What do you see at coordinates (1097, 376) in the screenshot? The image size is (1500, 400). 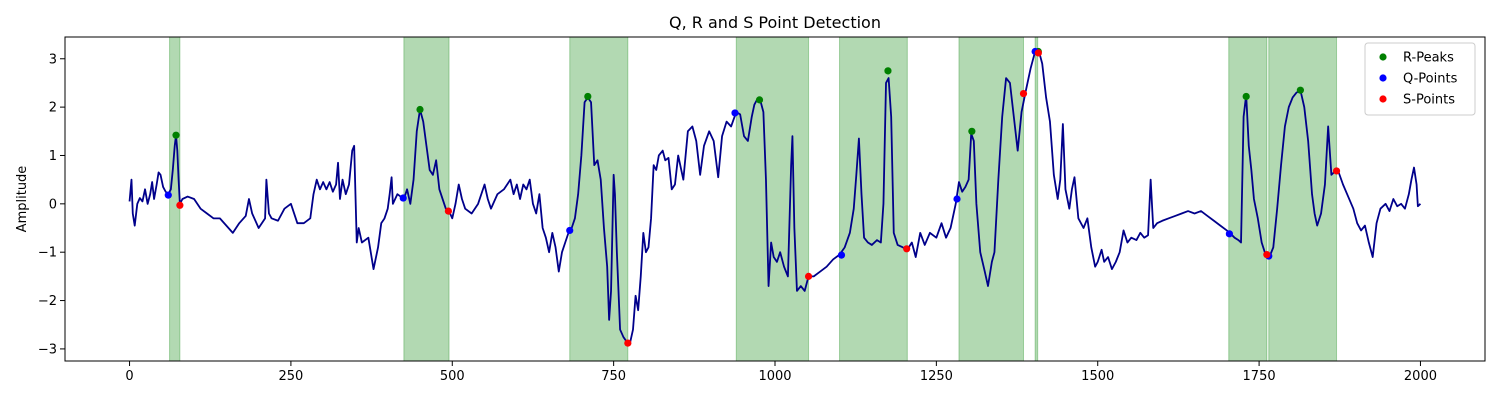 I see `x-tick-label: 1500` at bounding box center [1097, 376].